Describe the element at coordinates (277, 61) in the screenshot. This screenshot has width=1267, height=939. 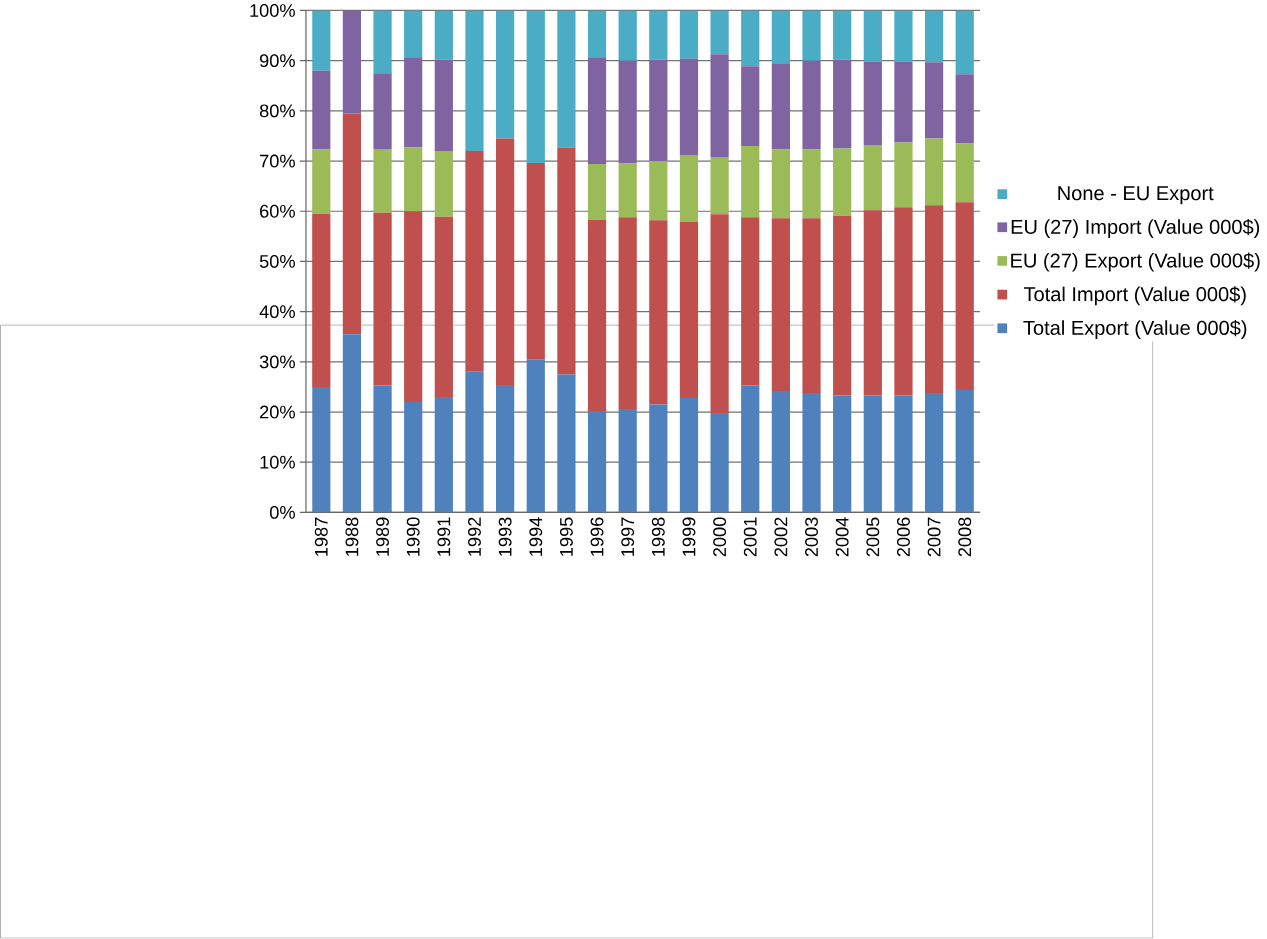
I see `y-tick-label: 90%` at that location.